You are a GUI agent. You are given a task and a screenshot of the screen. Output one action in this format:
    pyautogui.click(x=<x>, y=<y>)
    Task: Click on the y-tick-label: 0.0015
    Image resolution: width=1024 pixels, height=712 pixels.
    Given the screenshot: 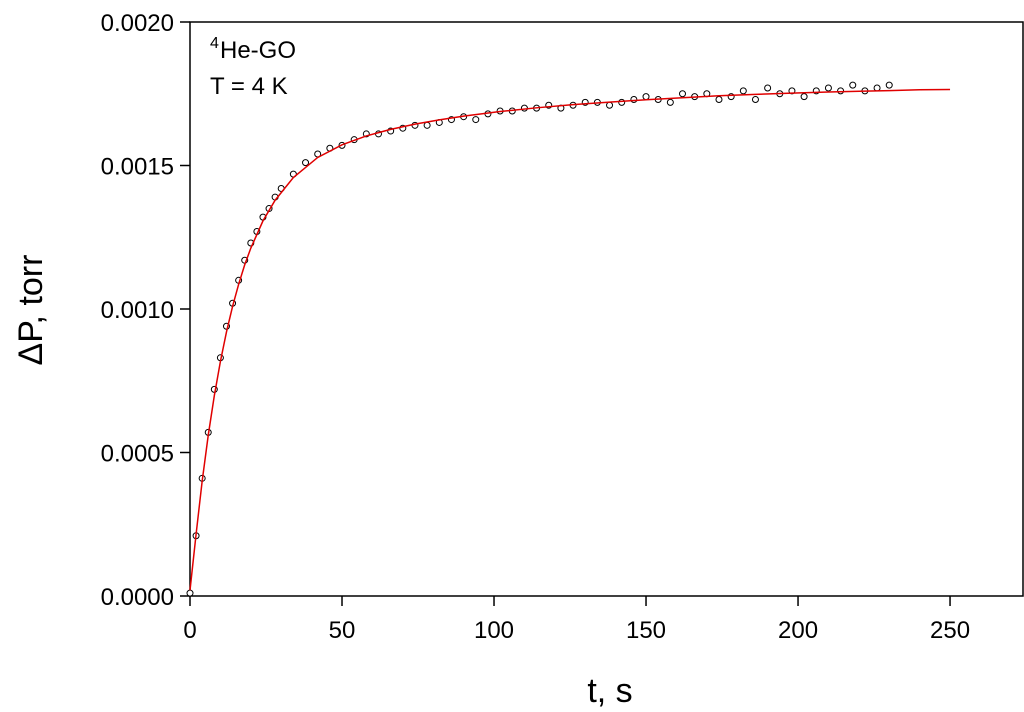 What is the action you would take?
    pyautogui.click(x=137, y=167)
    